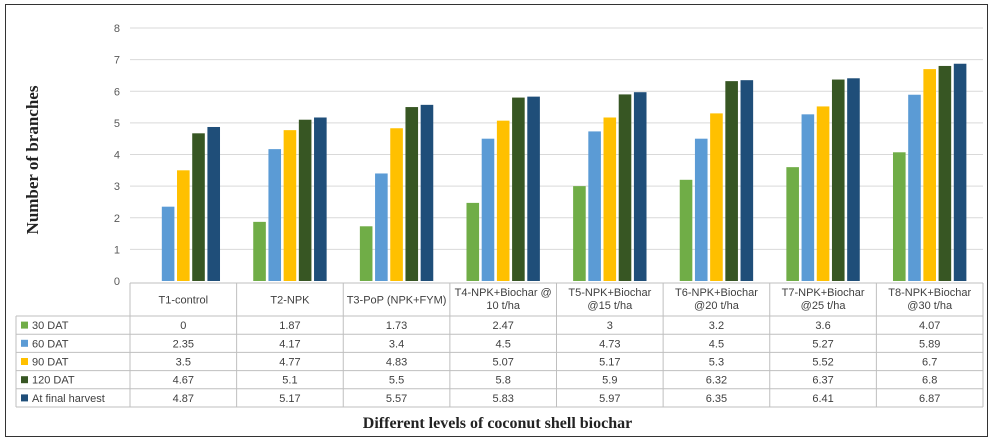 The width and height of the screenshot is (995, 443). Describe the element at coordinates (716, 399) in the screenshot. I see `table-value: 6.35` at that location.